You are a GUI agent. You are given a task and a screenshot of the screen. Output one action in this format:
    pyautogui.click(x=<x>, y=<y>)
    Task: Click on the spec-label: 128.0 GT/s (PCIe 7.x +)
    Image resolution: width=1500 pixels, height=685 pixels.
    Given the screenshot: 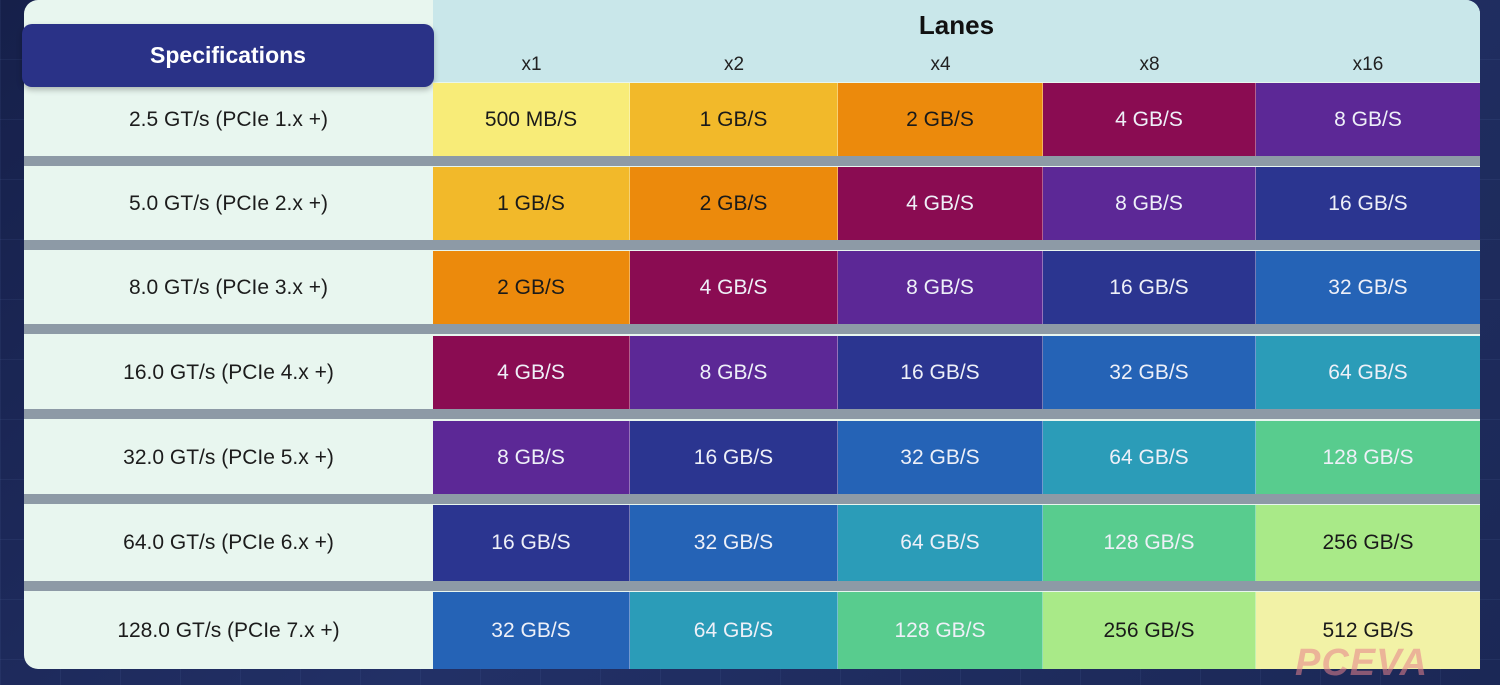 What is the action you would take?
    pyautogui.click(x=228, y=630)
    